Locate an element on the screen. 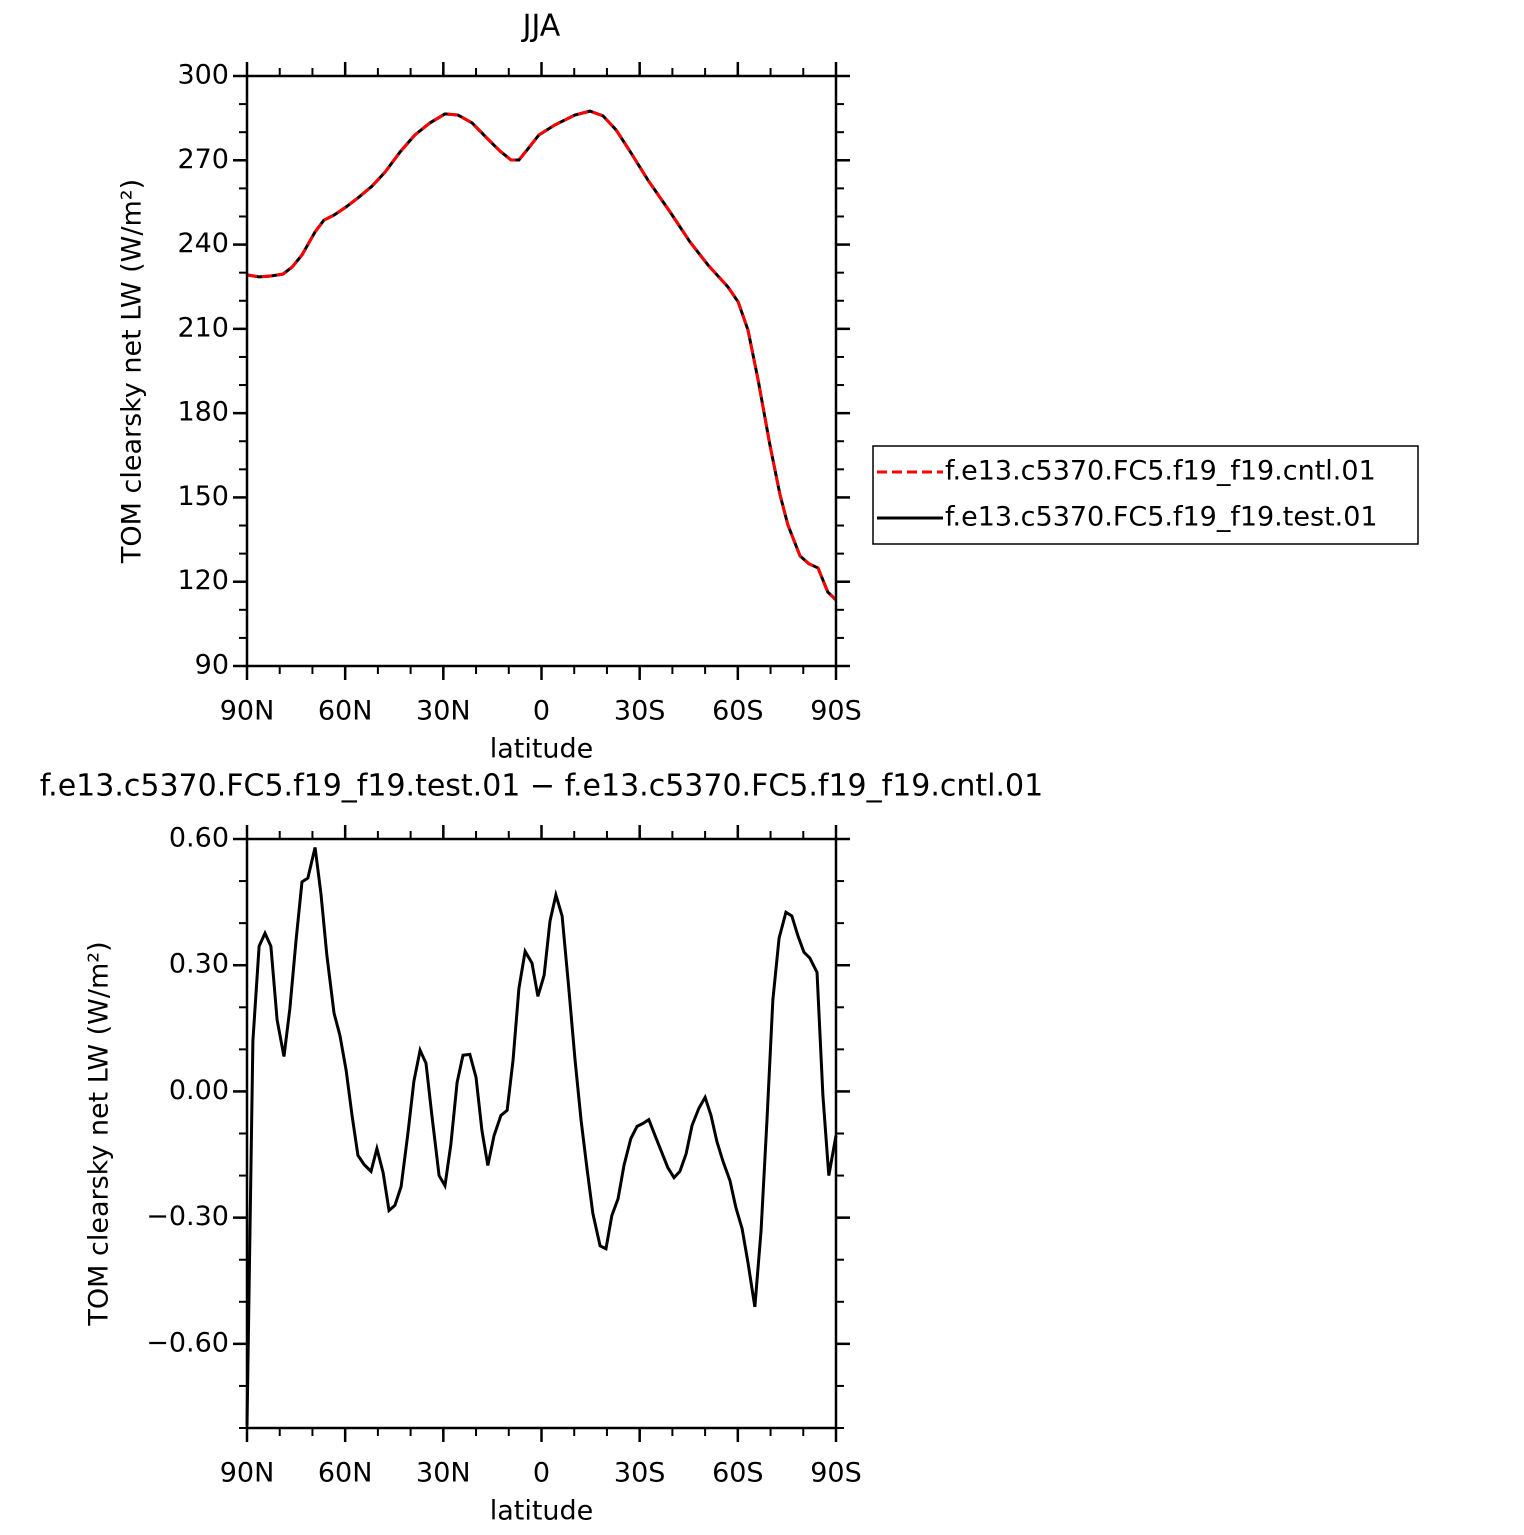 The height and width of the screenshot is (1535, 1524). chart-title: JJA is located at coordinates (541, 26).